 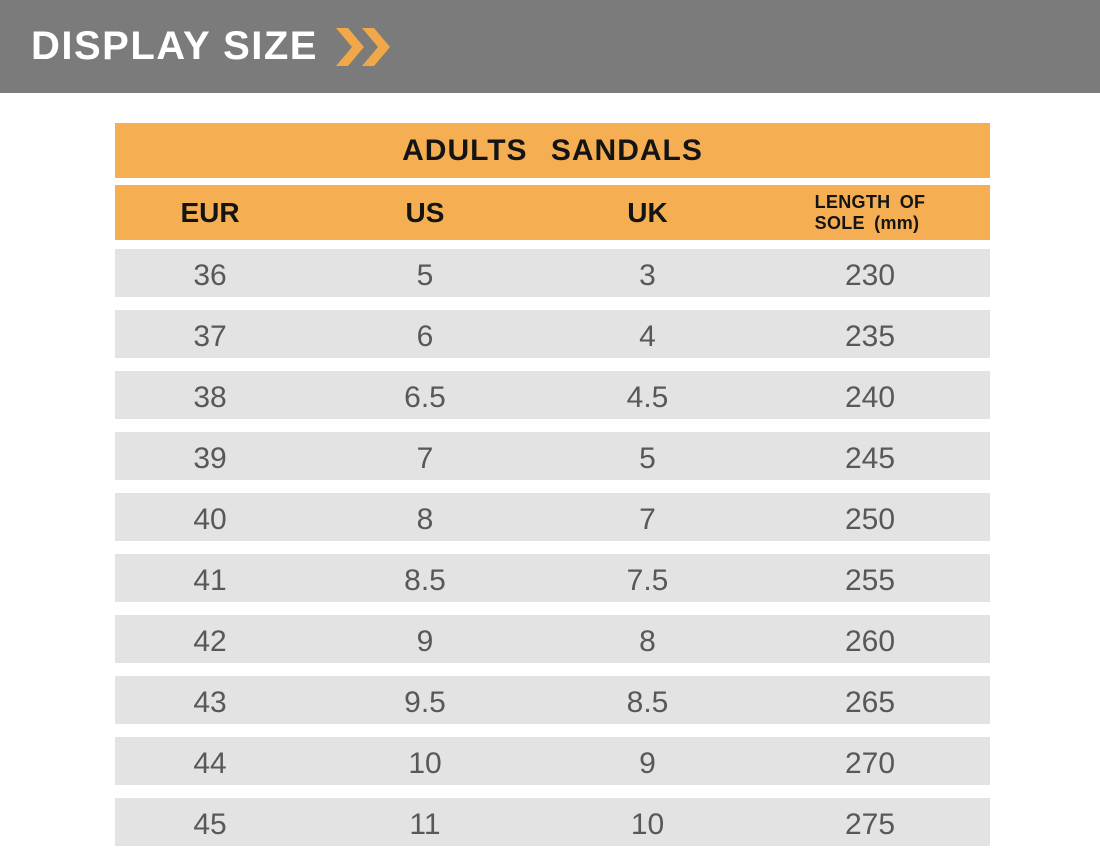 I want to click on length-of-sole-label: LENGTH OF SOLE (mm), so click(x=870, y=213).